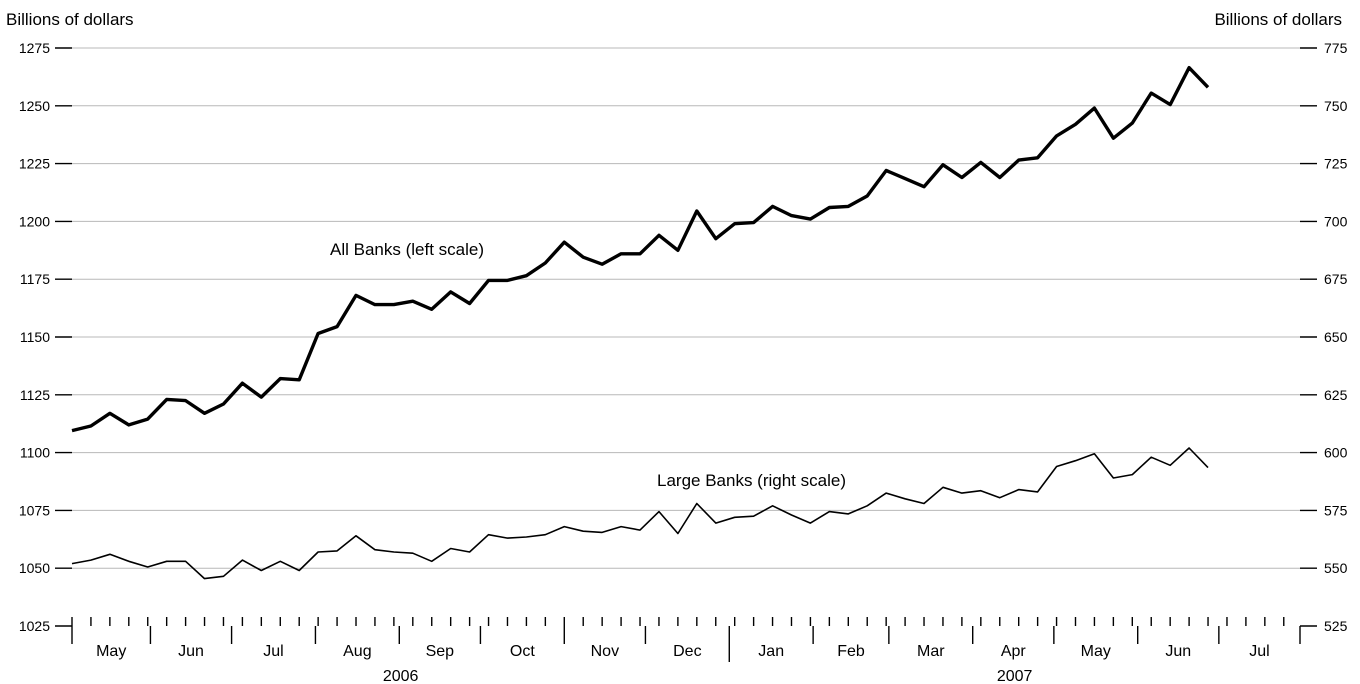 The image size is (1360, 684). What do you see at coordinates (70, 19) in the screenshot?
I see `y-axis-label-left: Billions of dollars` at bounding box center [70, 19].